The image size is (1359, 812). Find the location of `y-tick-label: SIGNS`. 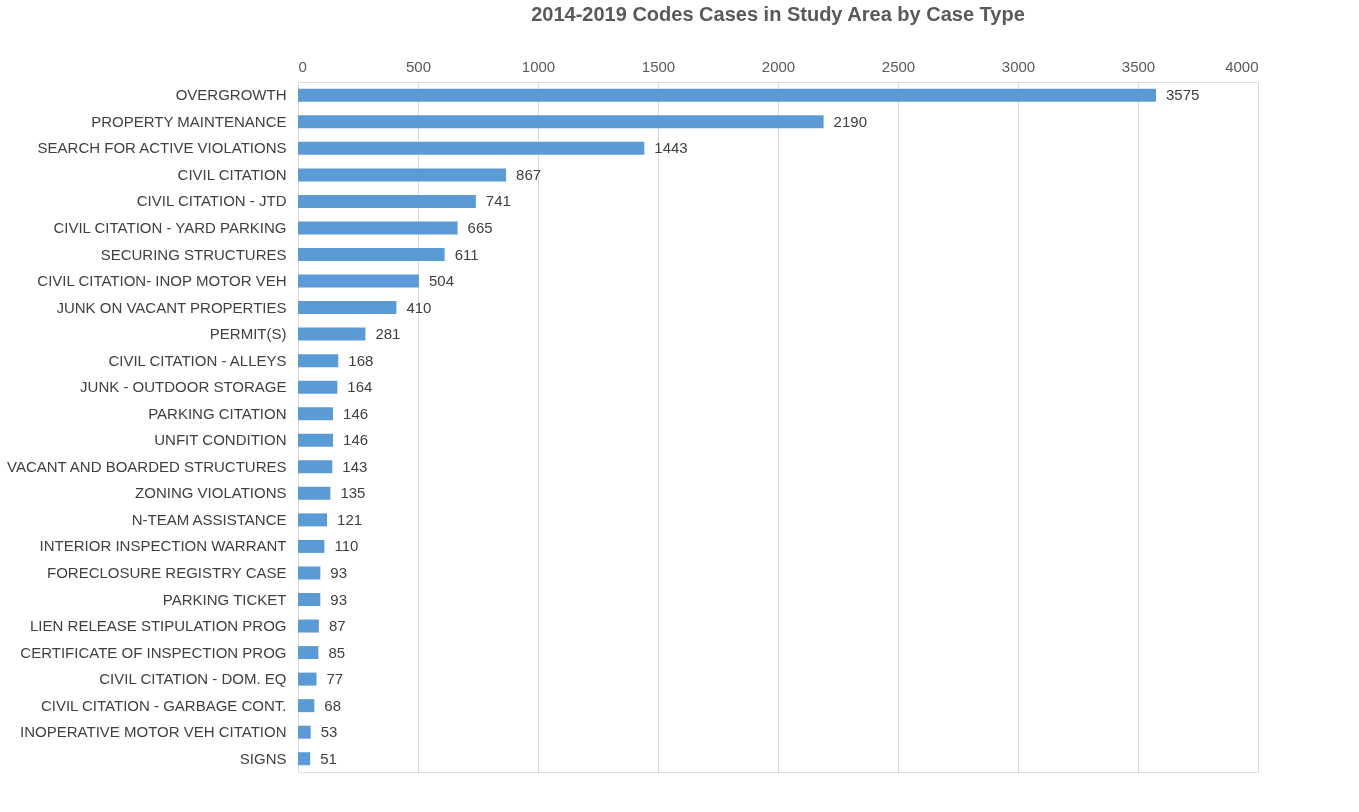

y-tick-label: SIGNS is located at coordinates (263, 758).